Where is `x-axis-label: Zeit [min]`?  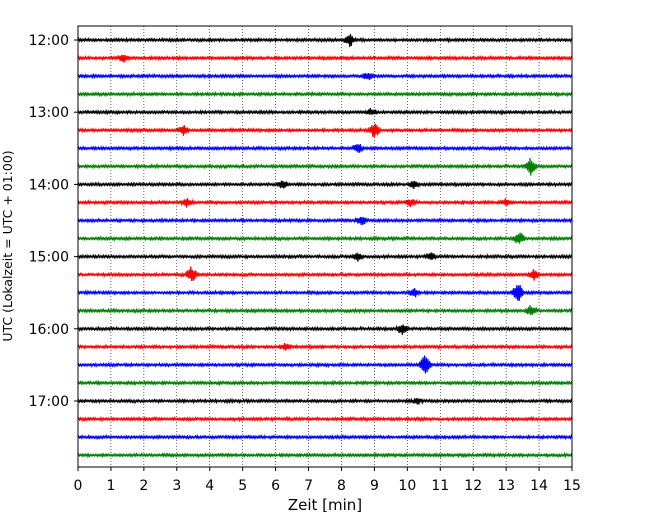
x-axis-label: Zeit [min] is located at coordinates (325, 505).